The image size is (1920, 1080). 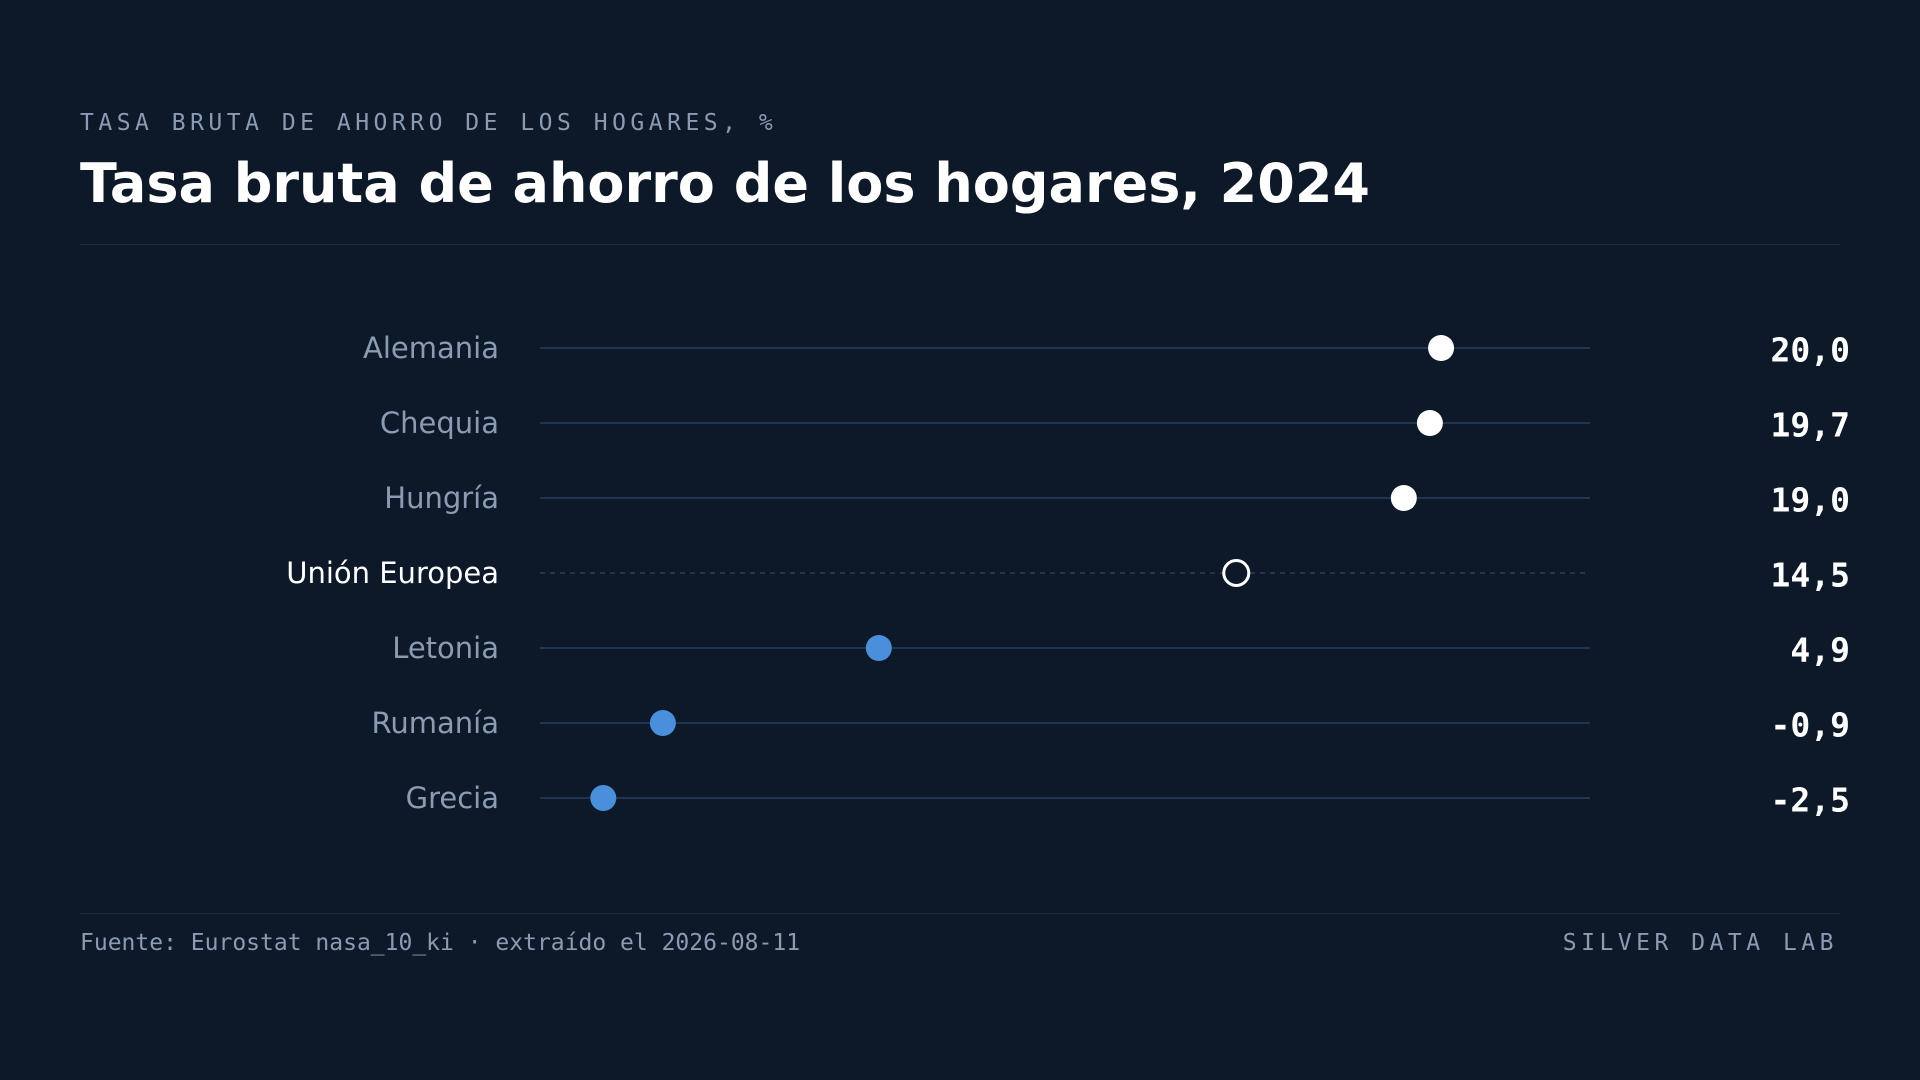 What do you see at coordinates (1810, 800) in the screenshot?
I see `value-label: -2,5` at bounding box center [1810, 800].